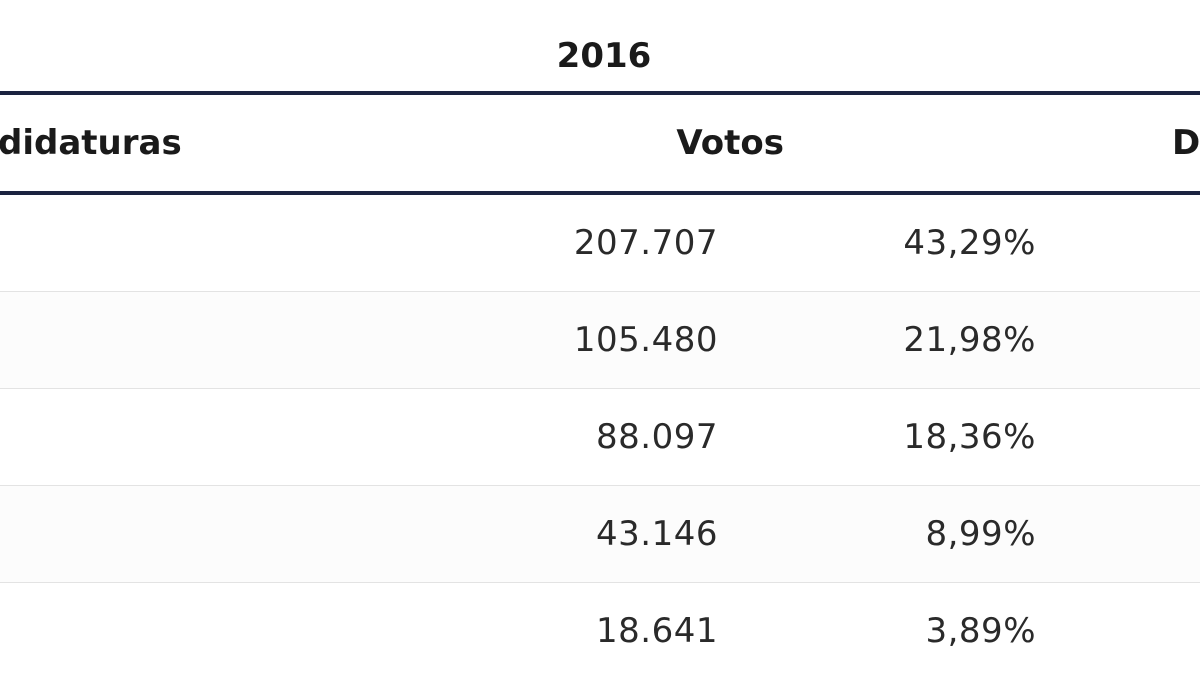 The height and width of the screenshot is (679, 1200). I want to click on table-row: 105.480 21,98%, so click(600, 340).